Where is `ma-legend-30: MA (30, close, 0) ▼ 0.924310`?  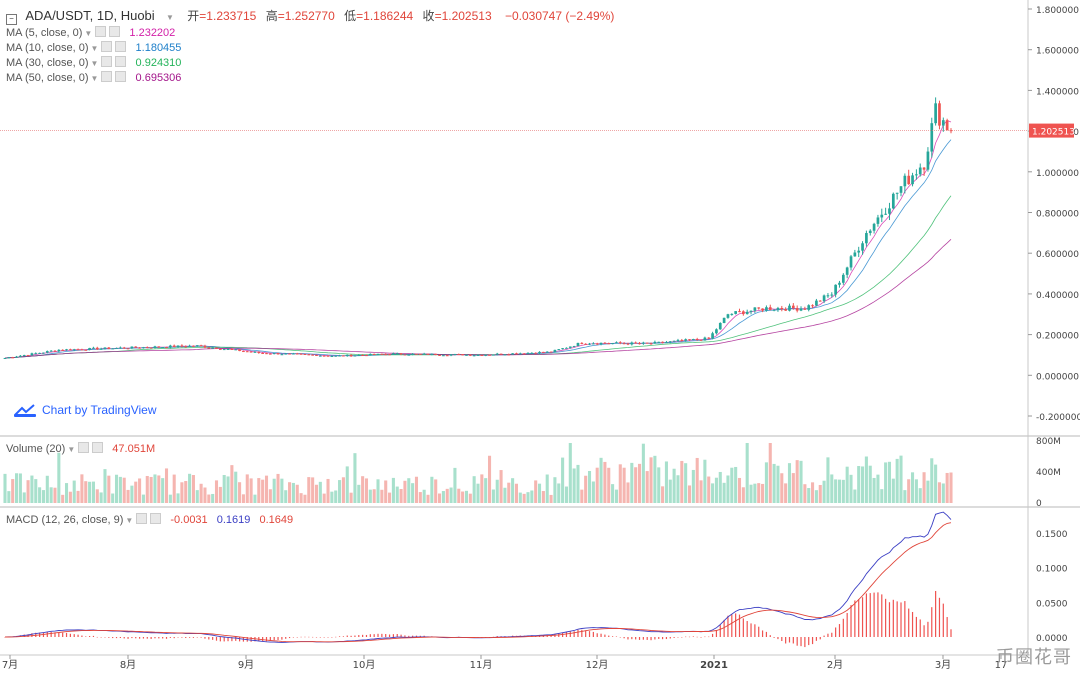 ma-legend-30: MA (30, close, 0) ▼ 0.924310 is located at coordinates (93, 62).